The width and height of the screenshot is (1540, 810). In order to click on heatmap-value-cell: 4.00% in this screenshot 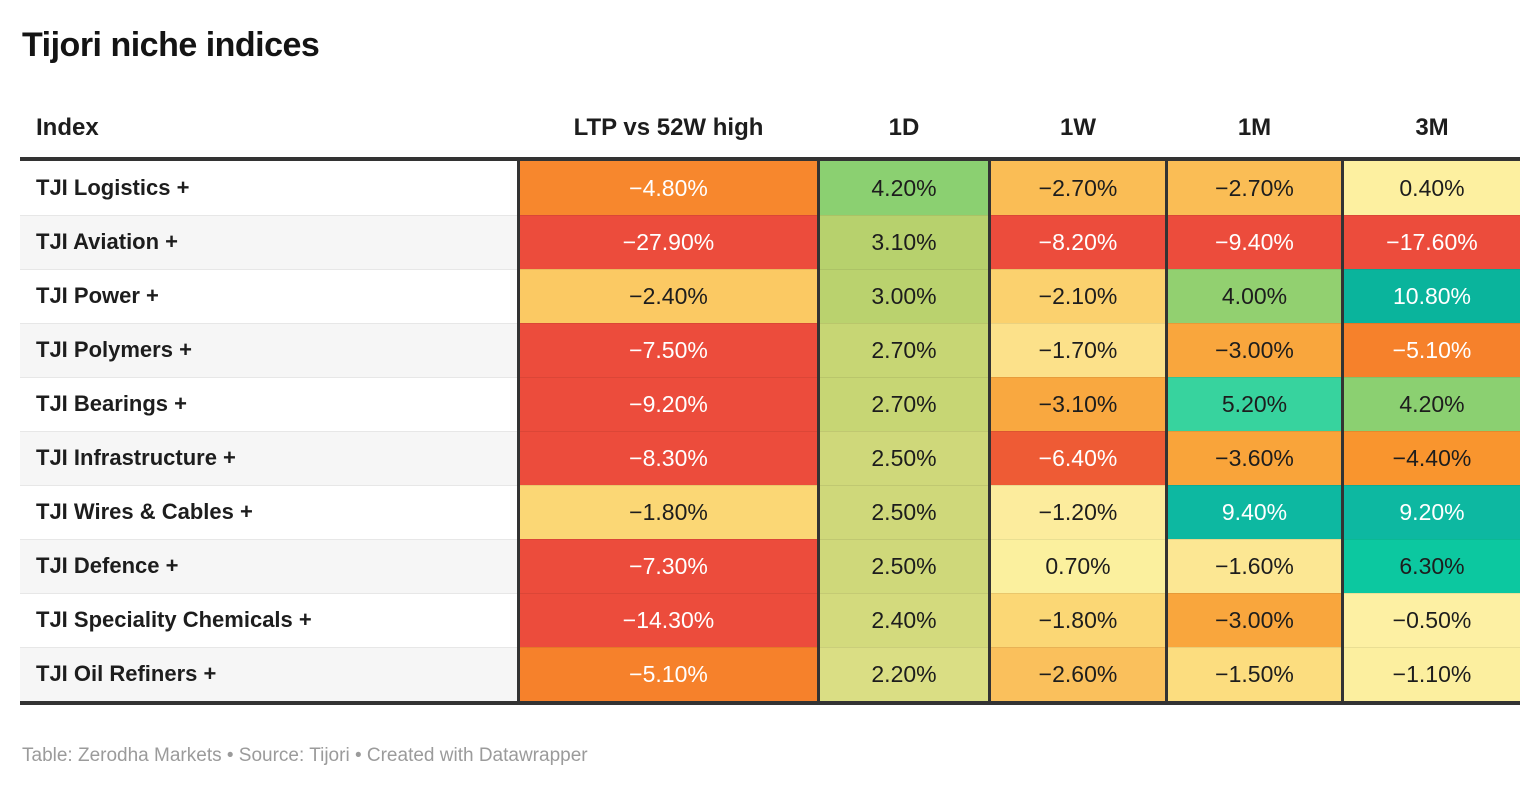, I will do `click(1254, 296)`.